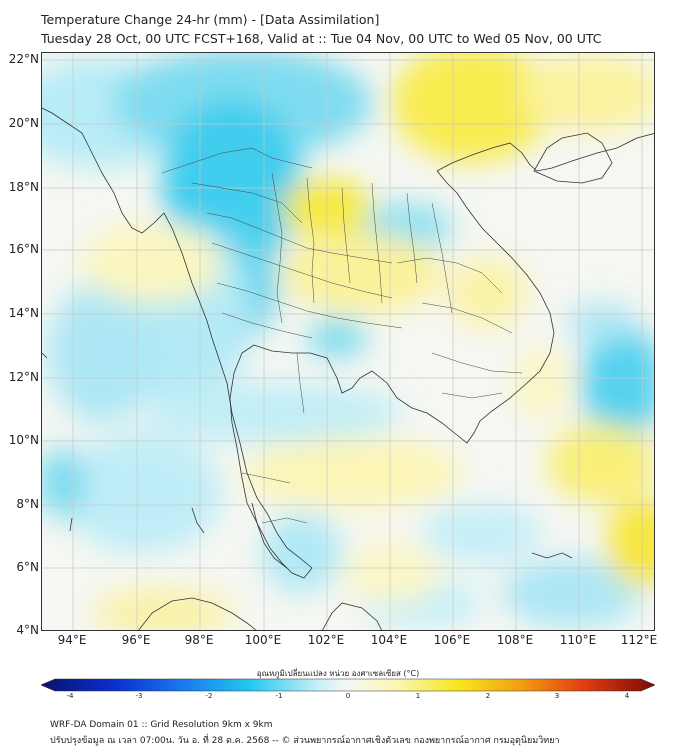 The height and width of the screenshot is (756, 676). What do you see at coordinates (209, 696) in the screenshot?
I see `colorbar-tick: -2` at bounding box center [209, 696].